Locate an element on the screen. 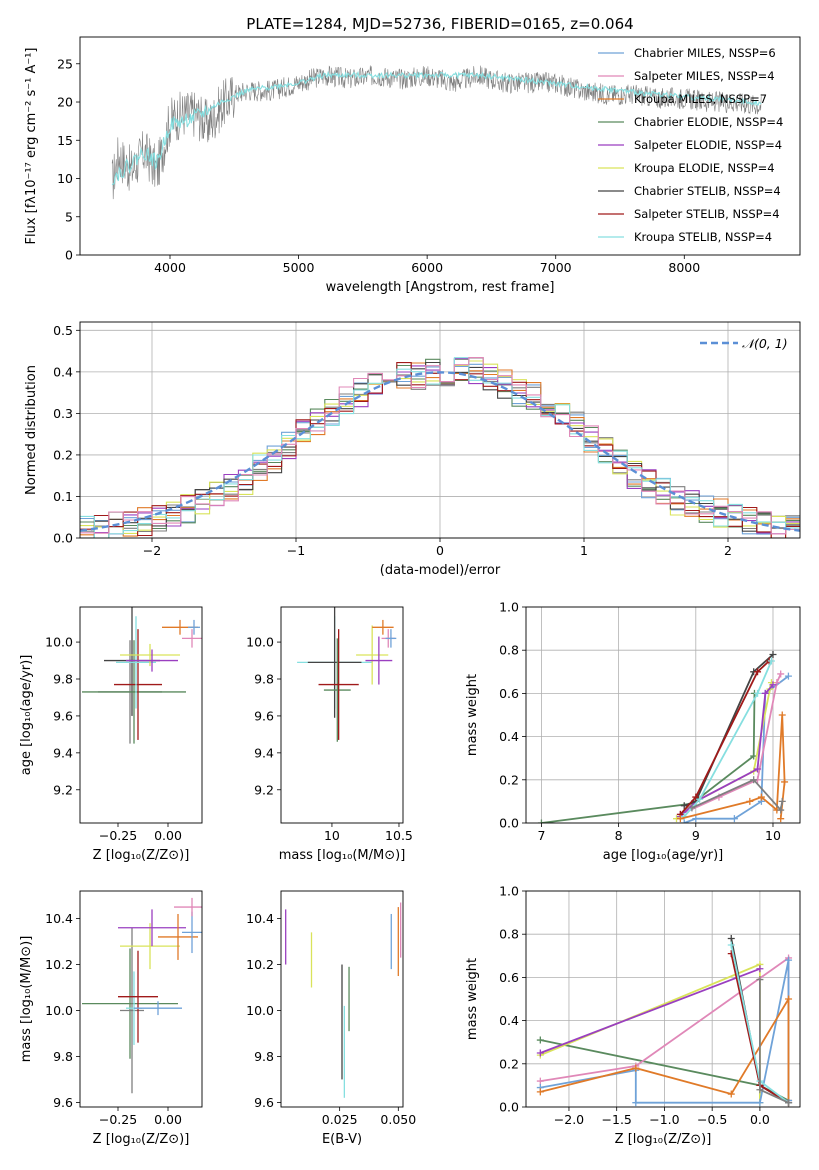  legend-label: Chabrier STELIB, NSSP=4 is located at coordinates (707, 191).